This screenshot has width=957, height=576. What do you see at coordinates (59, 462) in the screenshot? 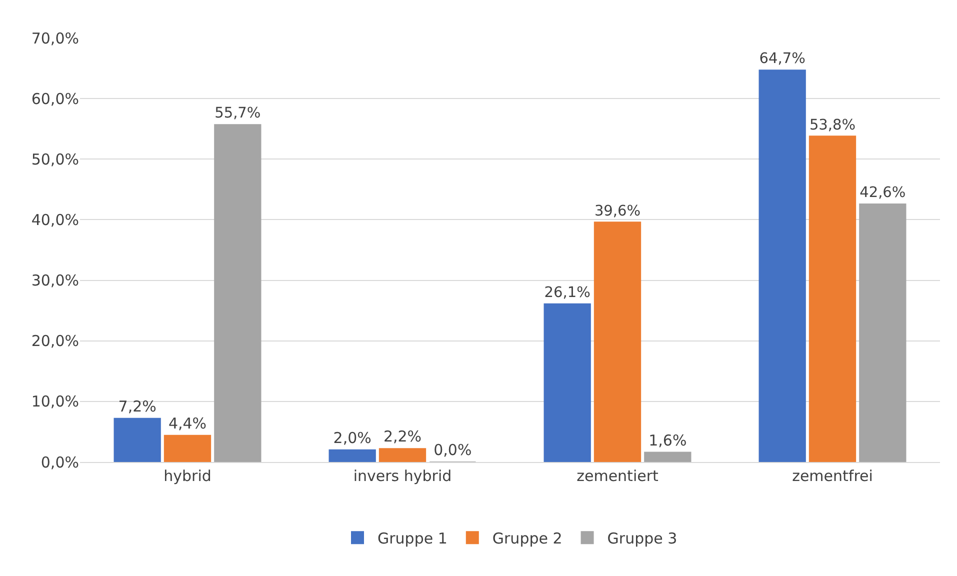
I see `y-tick-label: 0,0%` at bounding box center [59, 462].